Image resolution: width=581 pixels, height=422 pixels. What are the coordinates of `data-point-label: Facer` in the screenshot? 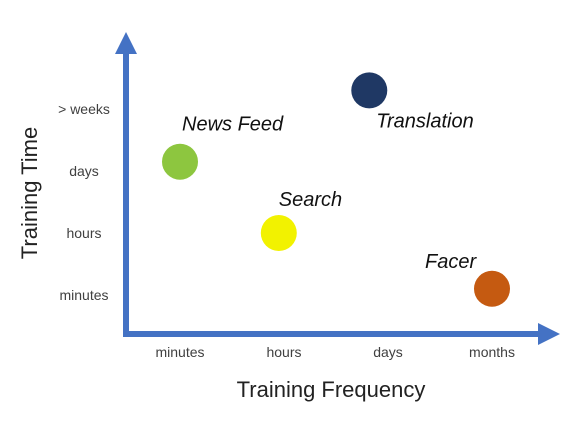 It's located at (451, 262).